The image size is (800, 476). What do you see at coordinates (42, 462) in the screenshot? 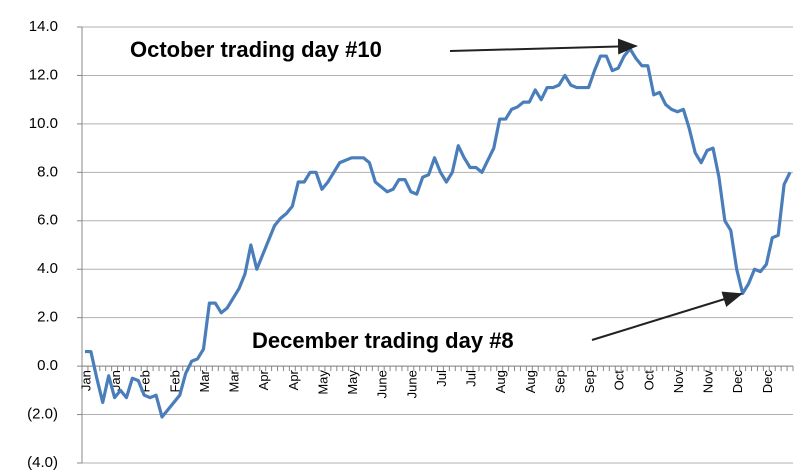
I see `y-tick-label: (4.0)` at bounding box center [42, 462].